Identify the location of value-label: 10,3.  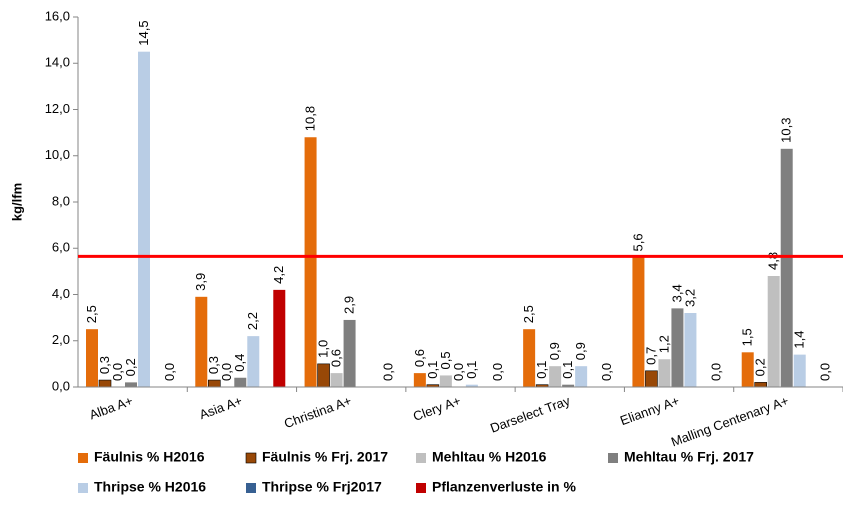
(786, 130).